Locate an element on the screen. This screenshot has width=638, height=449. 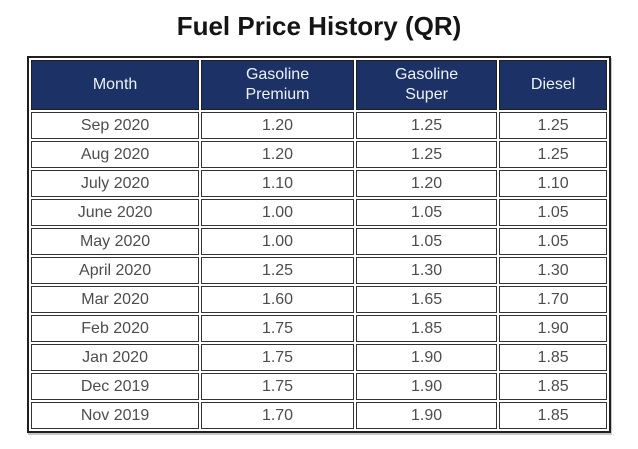
col-header-diesel-label: Diesel is located at coordinates (553, 84).